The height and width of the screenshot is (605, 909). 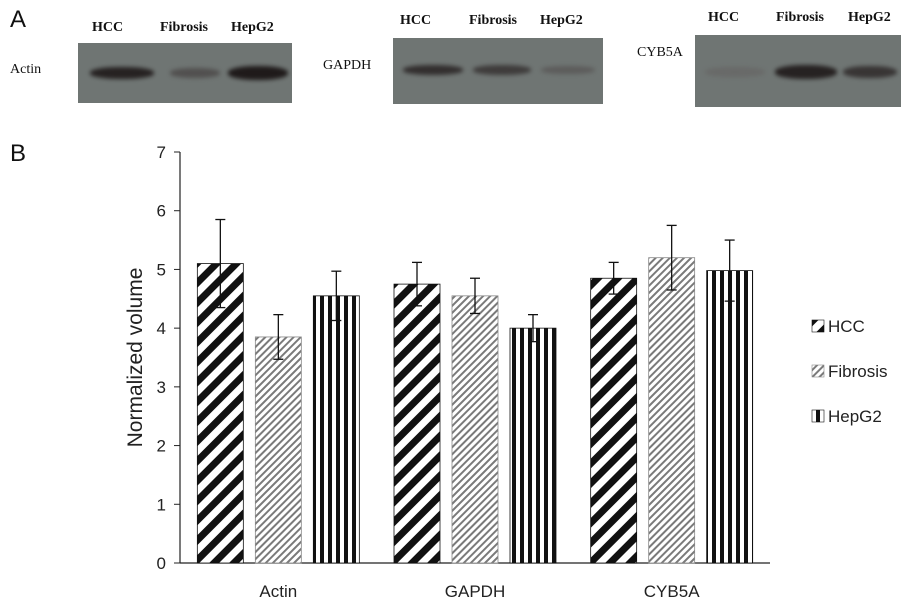 I want to click on legend-swatch-fibrosis, so click(x=818, y=371).